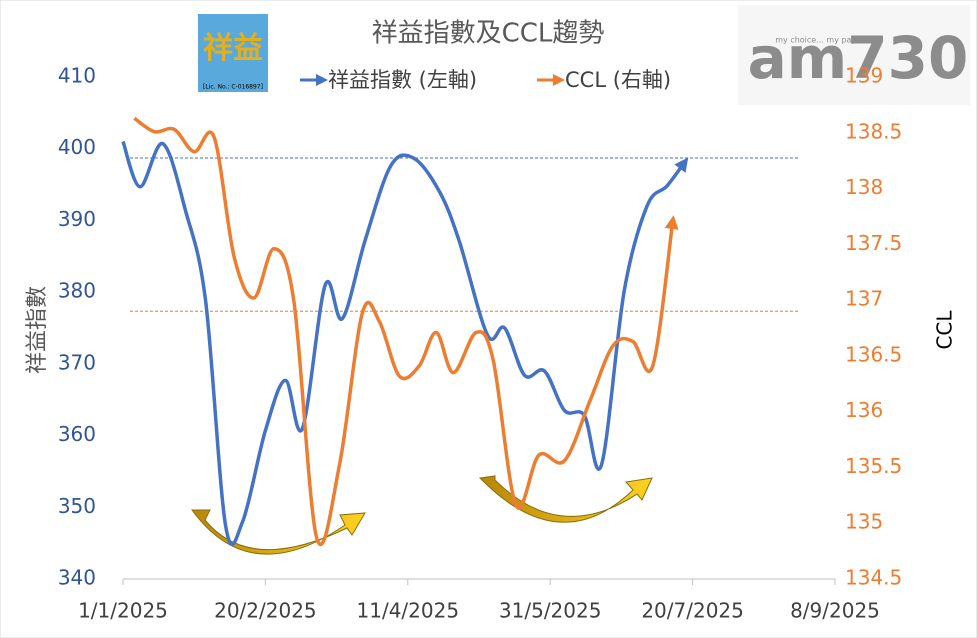  Describe the element at coordinates (945, 330) in the screenshot. I see `y2-axis-label: CCL` at that location.